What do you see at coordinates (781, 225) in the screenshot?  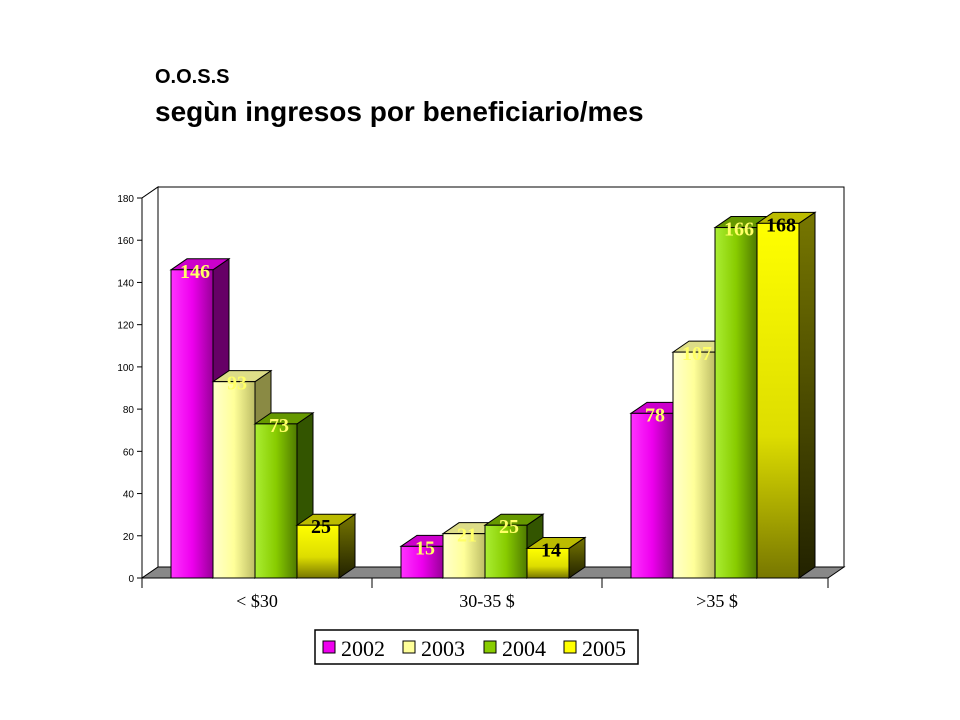 I see `data-label: 168` at bounding box center [781, 225].